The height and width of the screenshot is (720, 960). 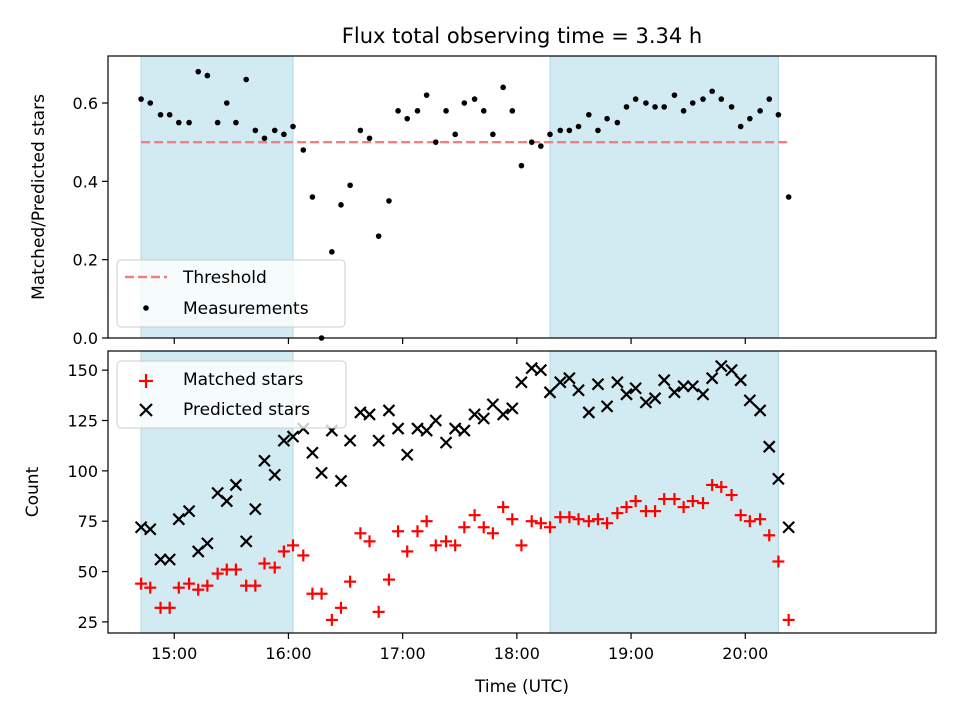 I want to click on ratio-y-tick-label: 0.2, so click(x=85, y=260).